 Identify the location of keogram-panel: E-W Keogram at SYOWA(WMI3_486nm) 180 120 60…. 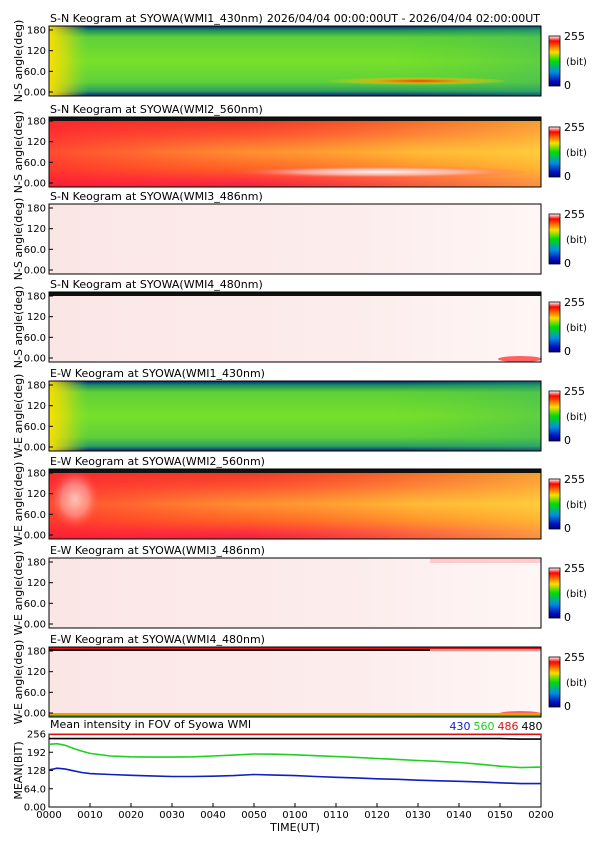
(299, 589).